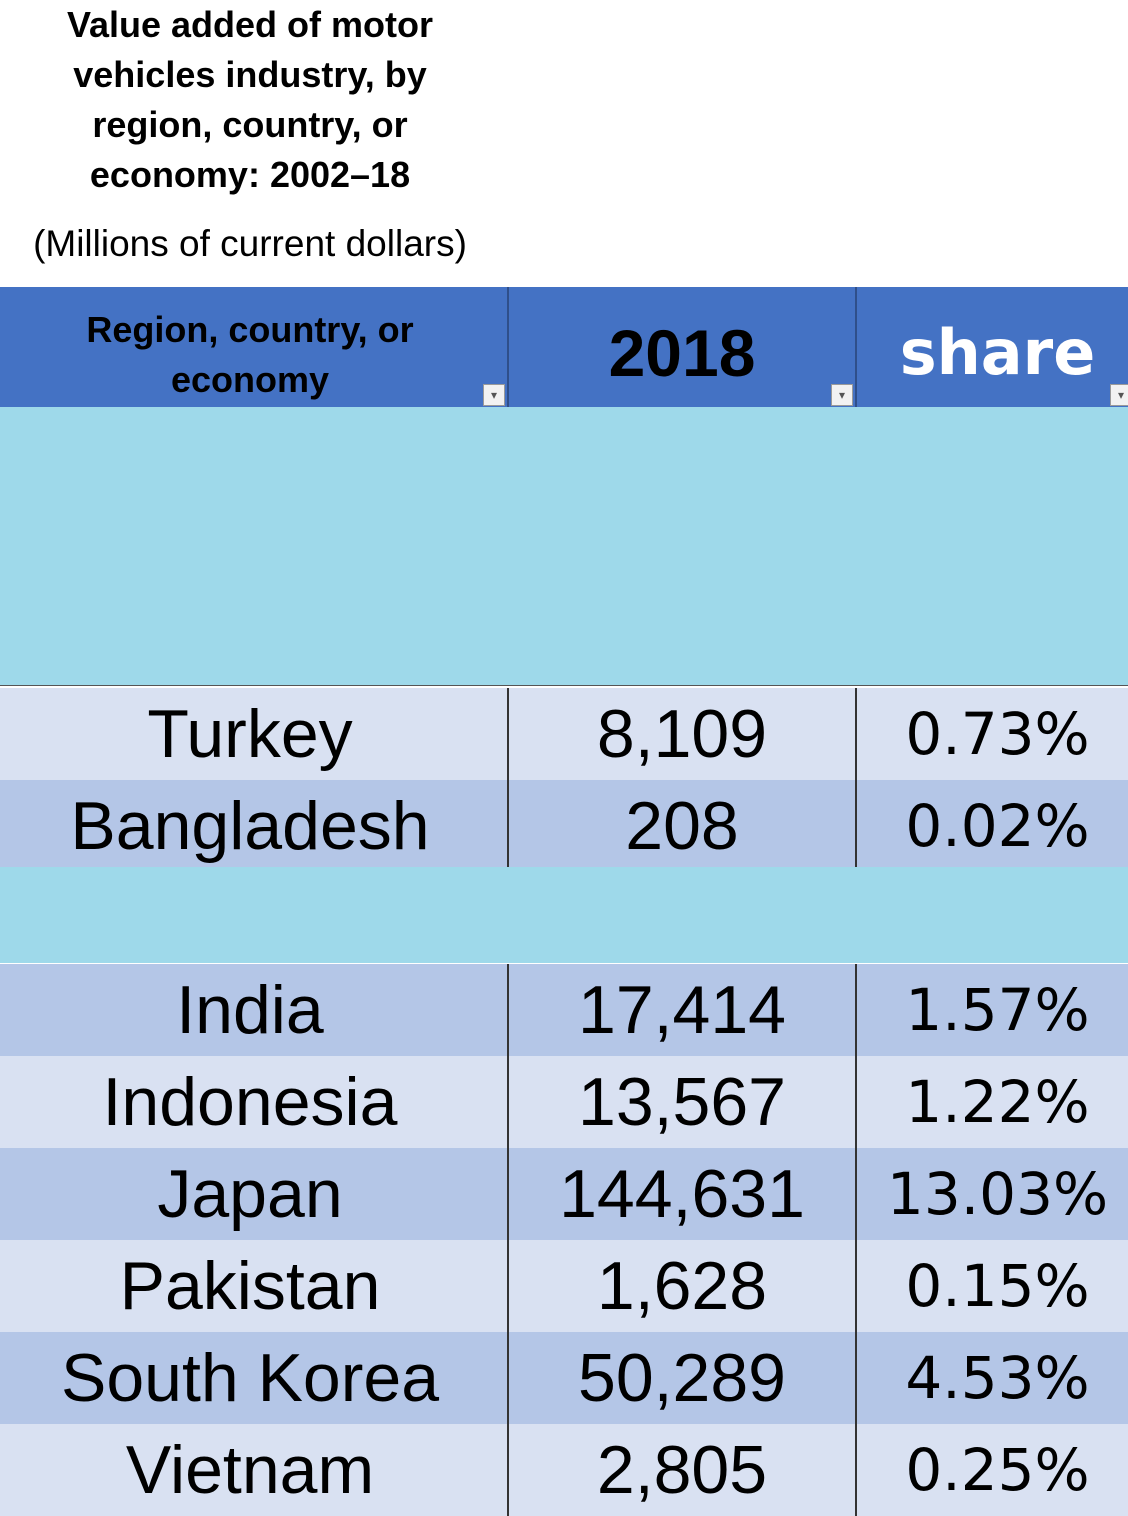 The width and height of the screenshot is (1128, 1516). What do you see at coordinates (494, 395) in the screenshot?
I see `filter-active-icon: ▾` at bounding box center [494, 395].